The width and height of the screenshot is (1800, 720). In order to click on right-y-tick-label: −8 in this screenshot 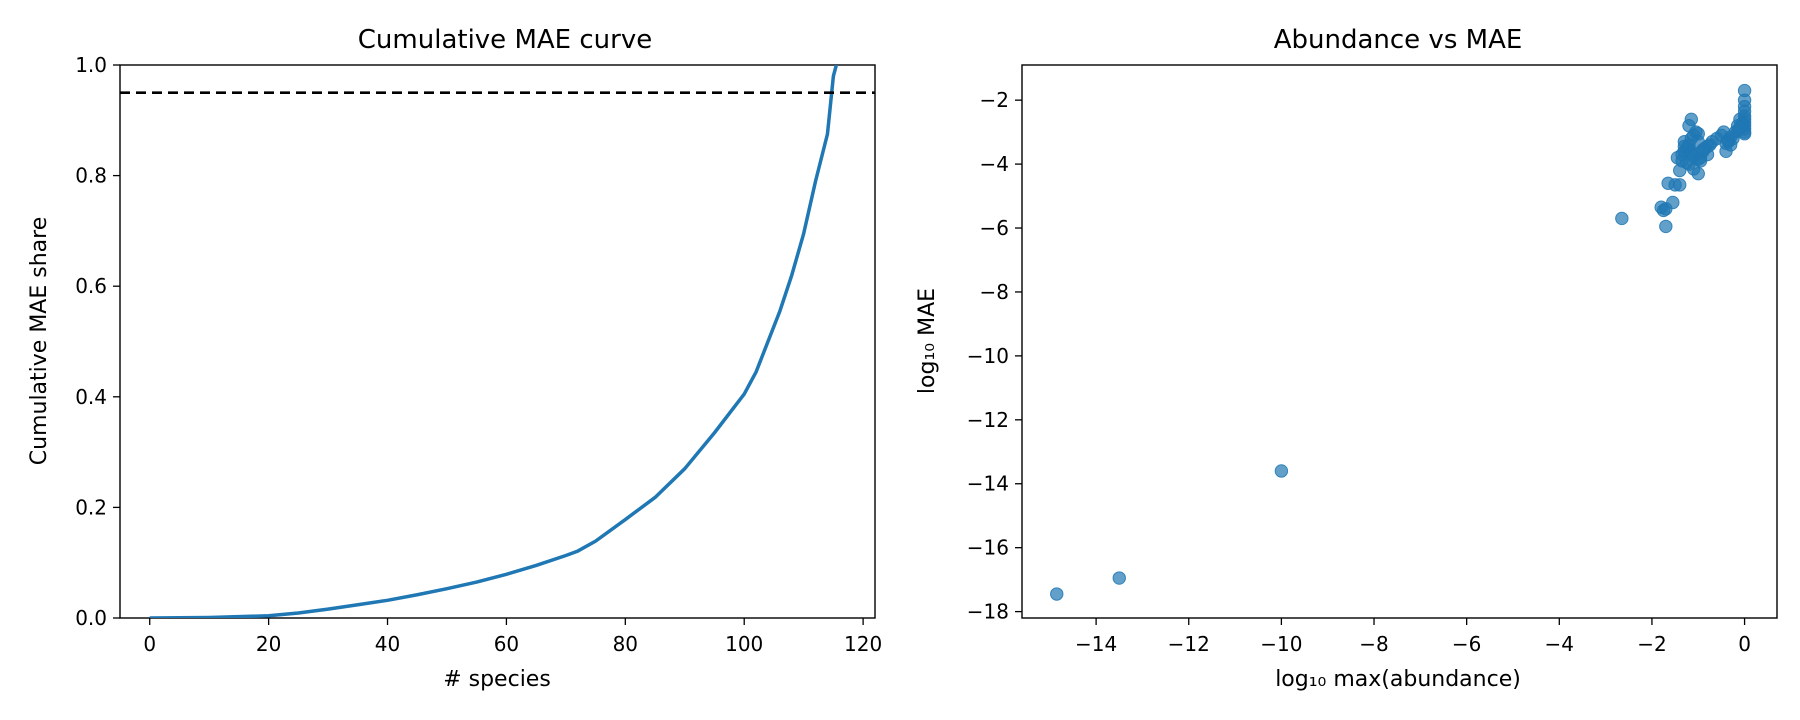, I will do `click(994, 292)`.